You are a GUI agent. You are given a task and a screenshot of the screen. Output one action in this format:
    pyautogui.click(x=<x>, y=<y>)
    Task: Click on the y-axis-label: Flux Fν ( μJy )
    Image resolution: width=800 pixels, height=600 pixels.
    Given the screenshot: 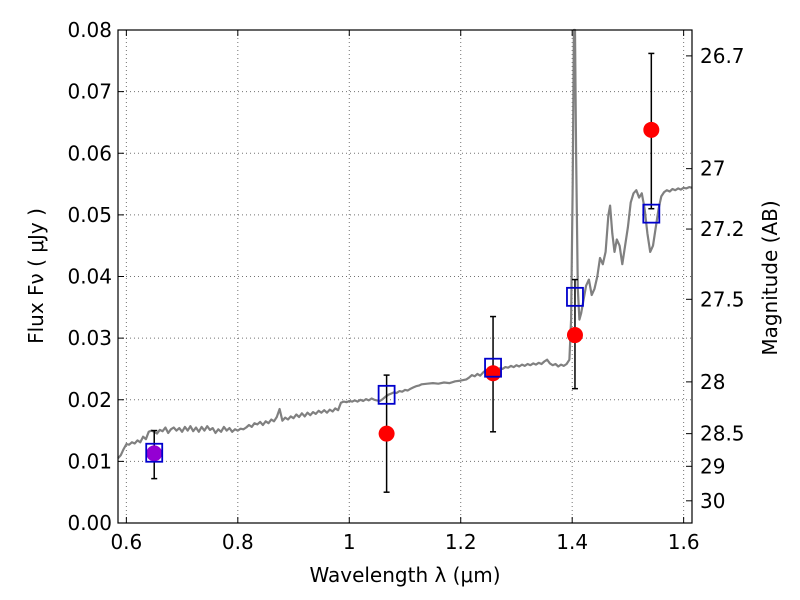 What is the action you would take?
    pyautogui.click(x=36, y=276)
    